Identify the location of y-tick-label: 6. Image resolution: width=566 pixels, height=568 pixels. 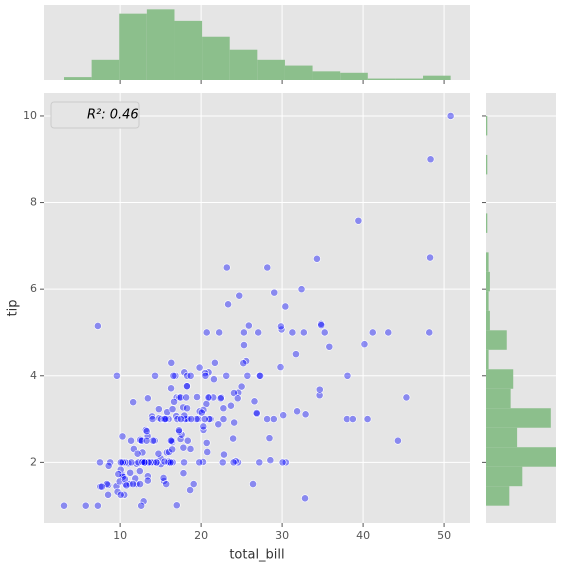
(33, 288).